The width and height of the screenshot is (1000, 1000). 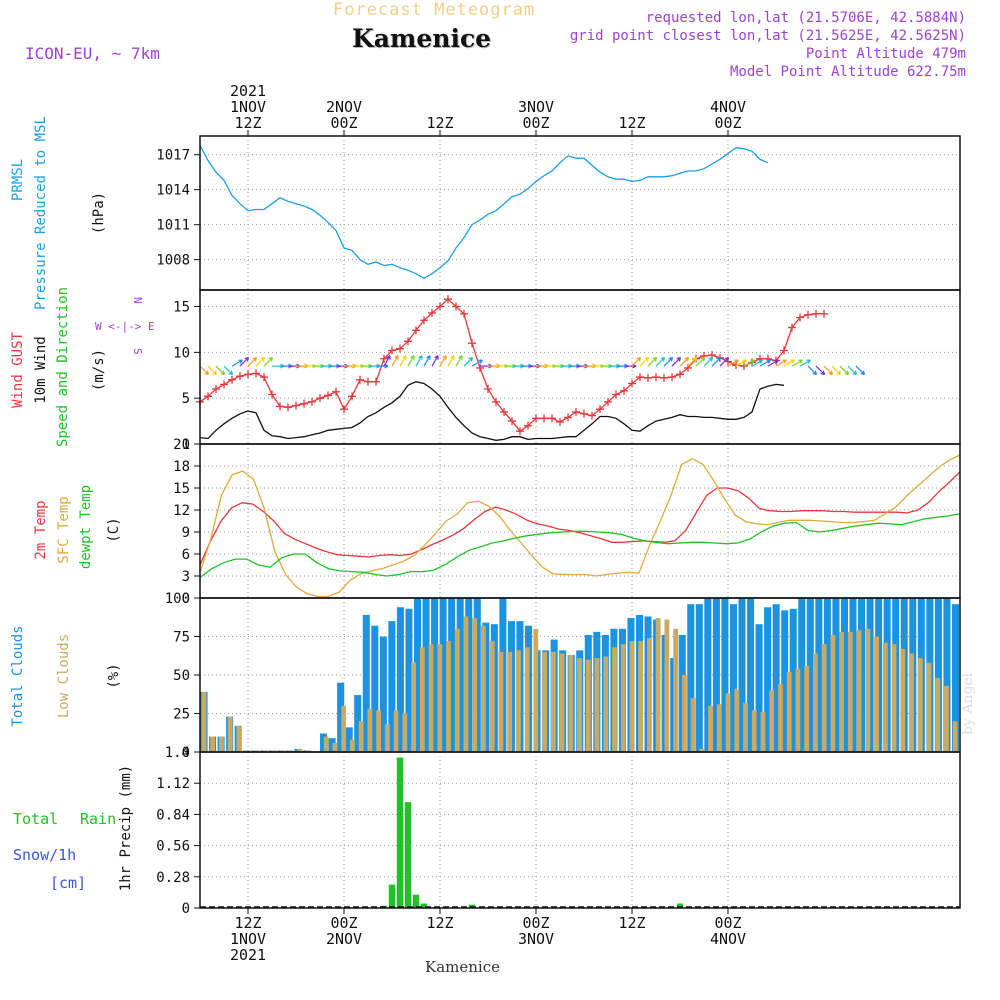 What do you see at coordinates (344, 939) in the screenshot?
I see `time-label-bottom: 2NOV` at bounding box center [344, 939].